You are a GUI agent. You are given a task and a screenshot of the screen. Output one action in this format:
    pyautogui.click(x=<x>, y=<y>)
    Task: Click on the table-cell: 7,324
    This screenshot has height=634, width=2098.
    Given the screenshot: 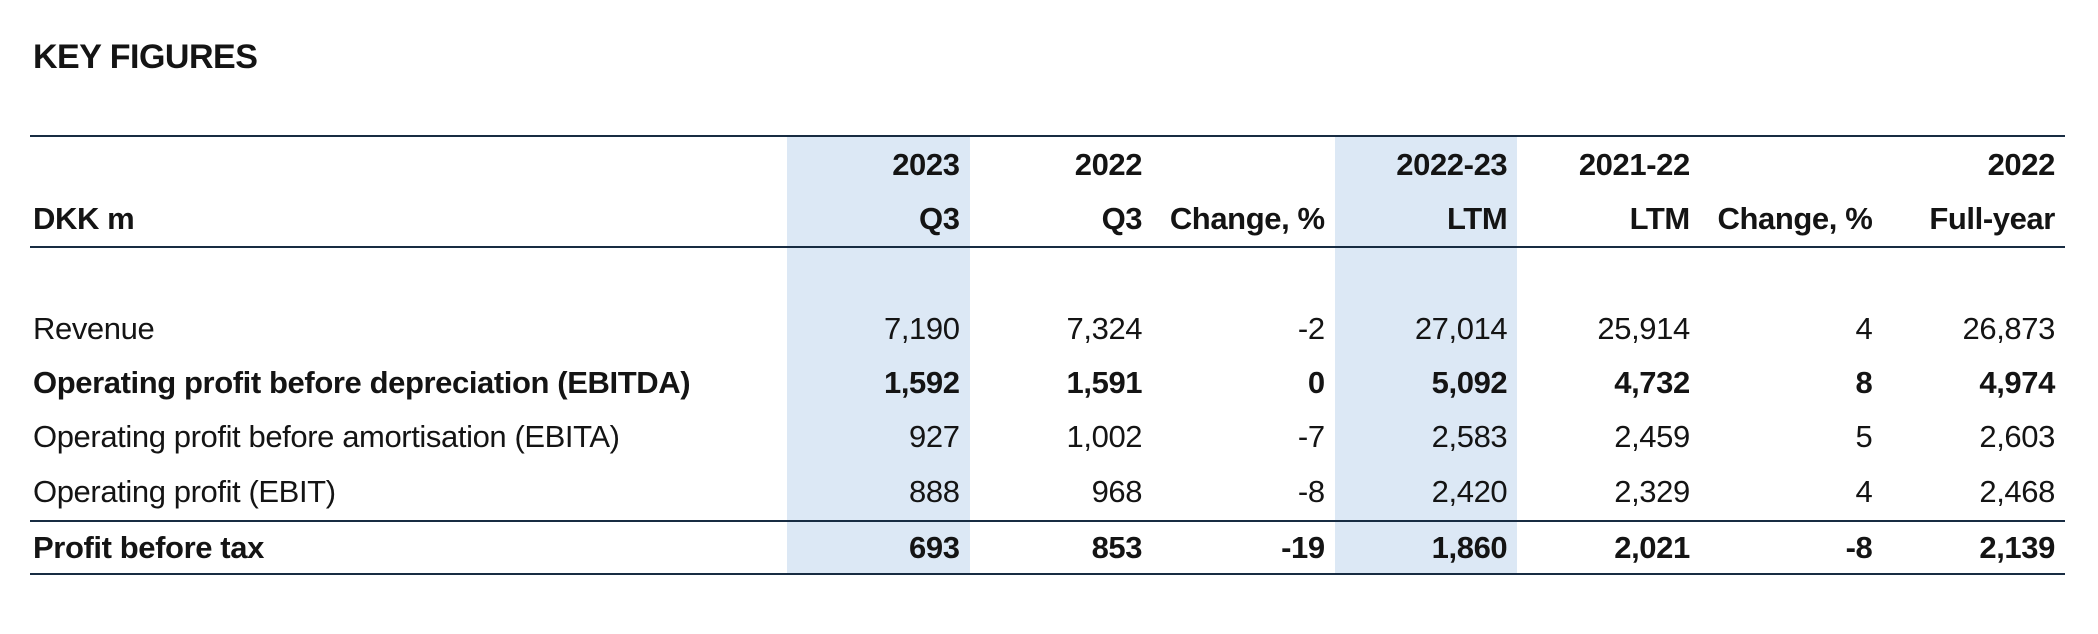 What is the action you would take?
    pyautogui.click(x=1104, y=328)
    